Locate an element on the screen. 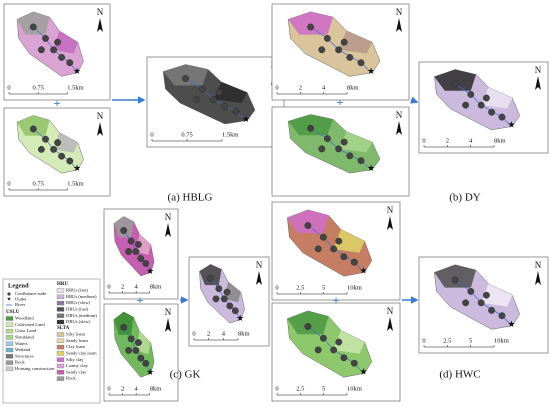  legend-label: Grass Land is located at coordinates (26, 330).